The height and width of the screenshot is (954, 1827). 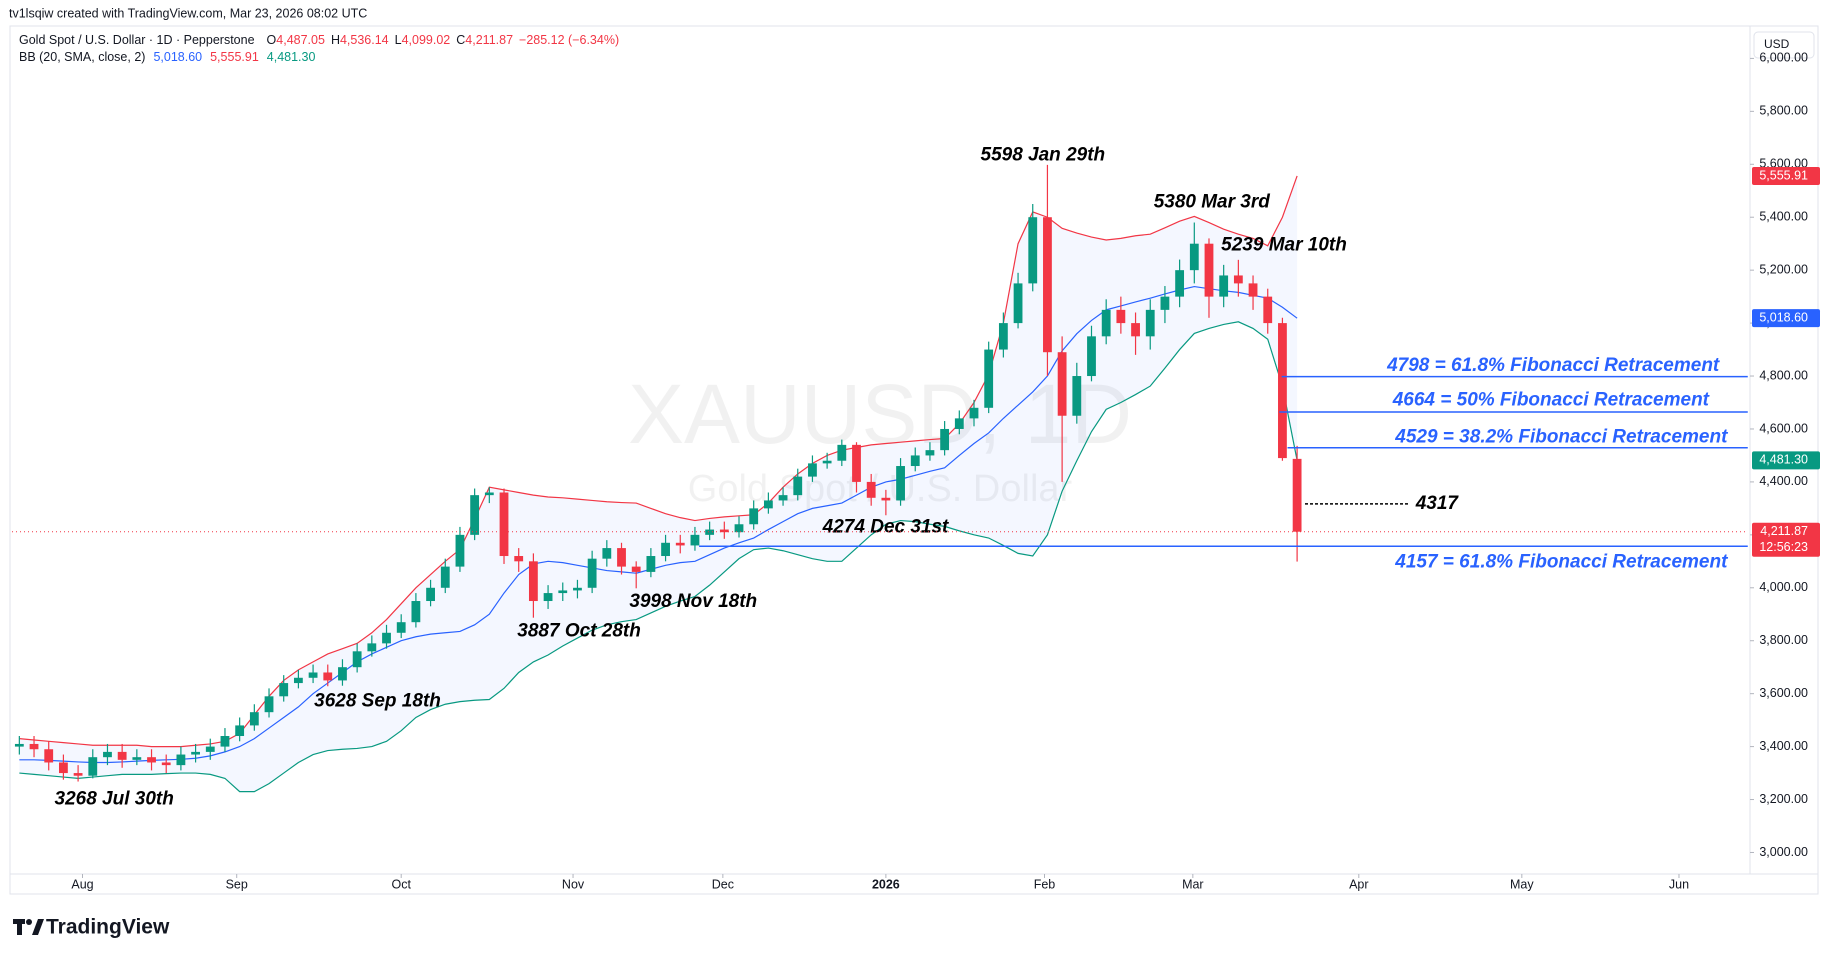 I want to click on brand-logo: TradingView, so click(x=91, y=927).